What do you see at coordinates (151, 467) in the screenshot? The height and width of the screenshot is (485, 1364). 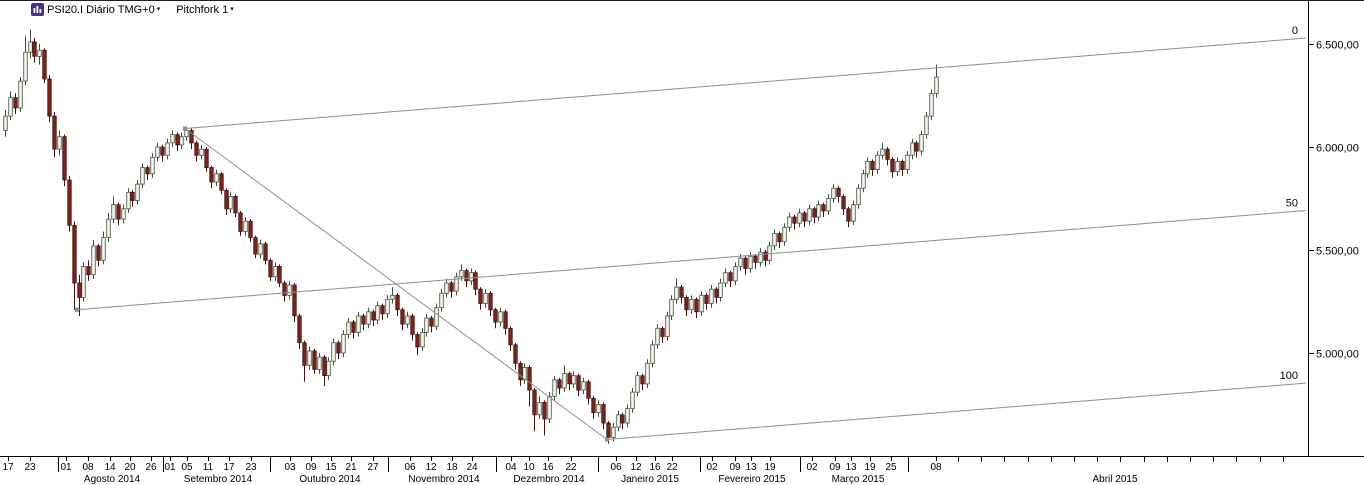 I see `day-tick-label: 26` at bounding box center [151, 467].